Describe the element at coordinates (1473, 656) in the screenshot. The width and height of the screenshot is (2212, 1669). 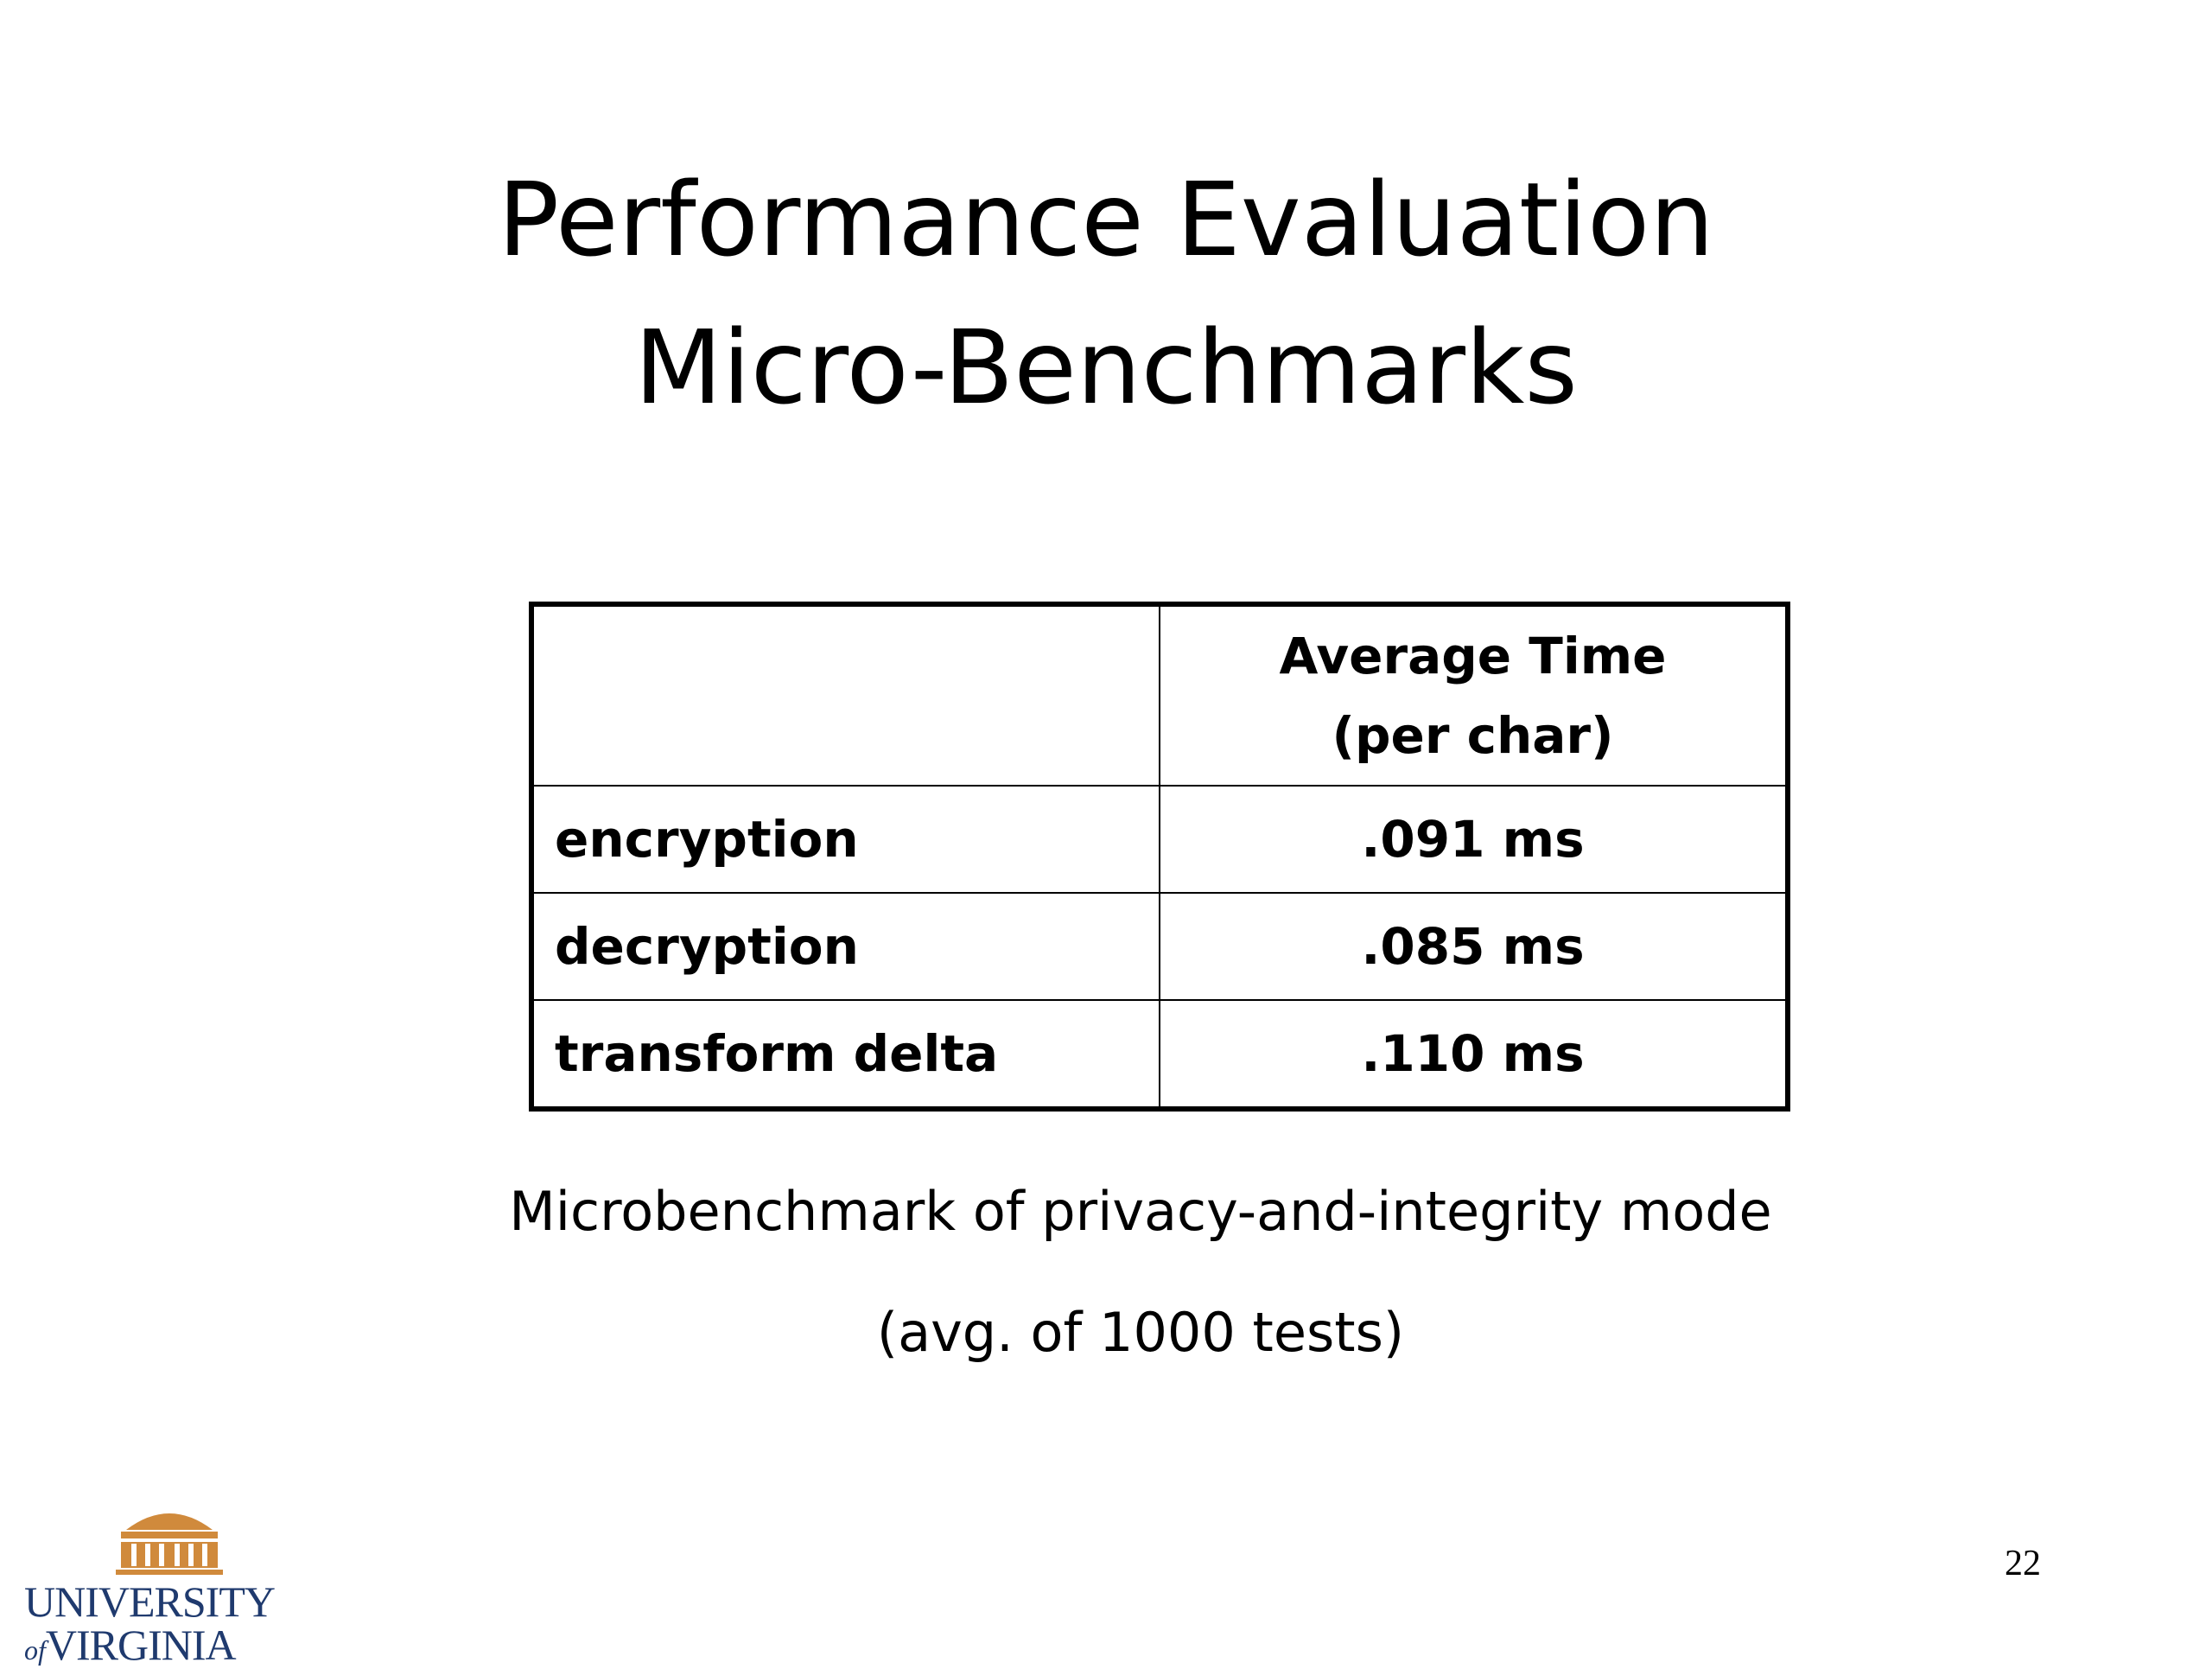
I see `header-text: Average Time` at that location.